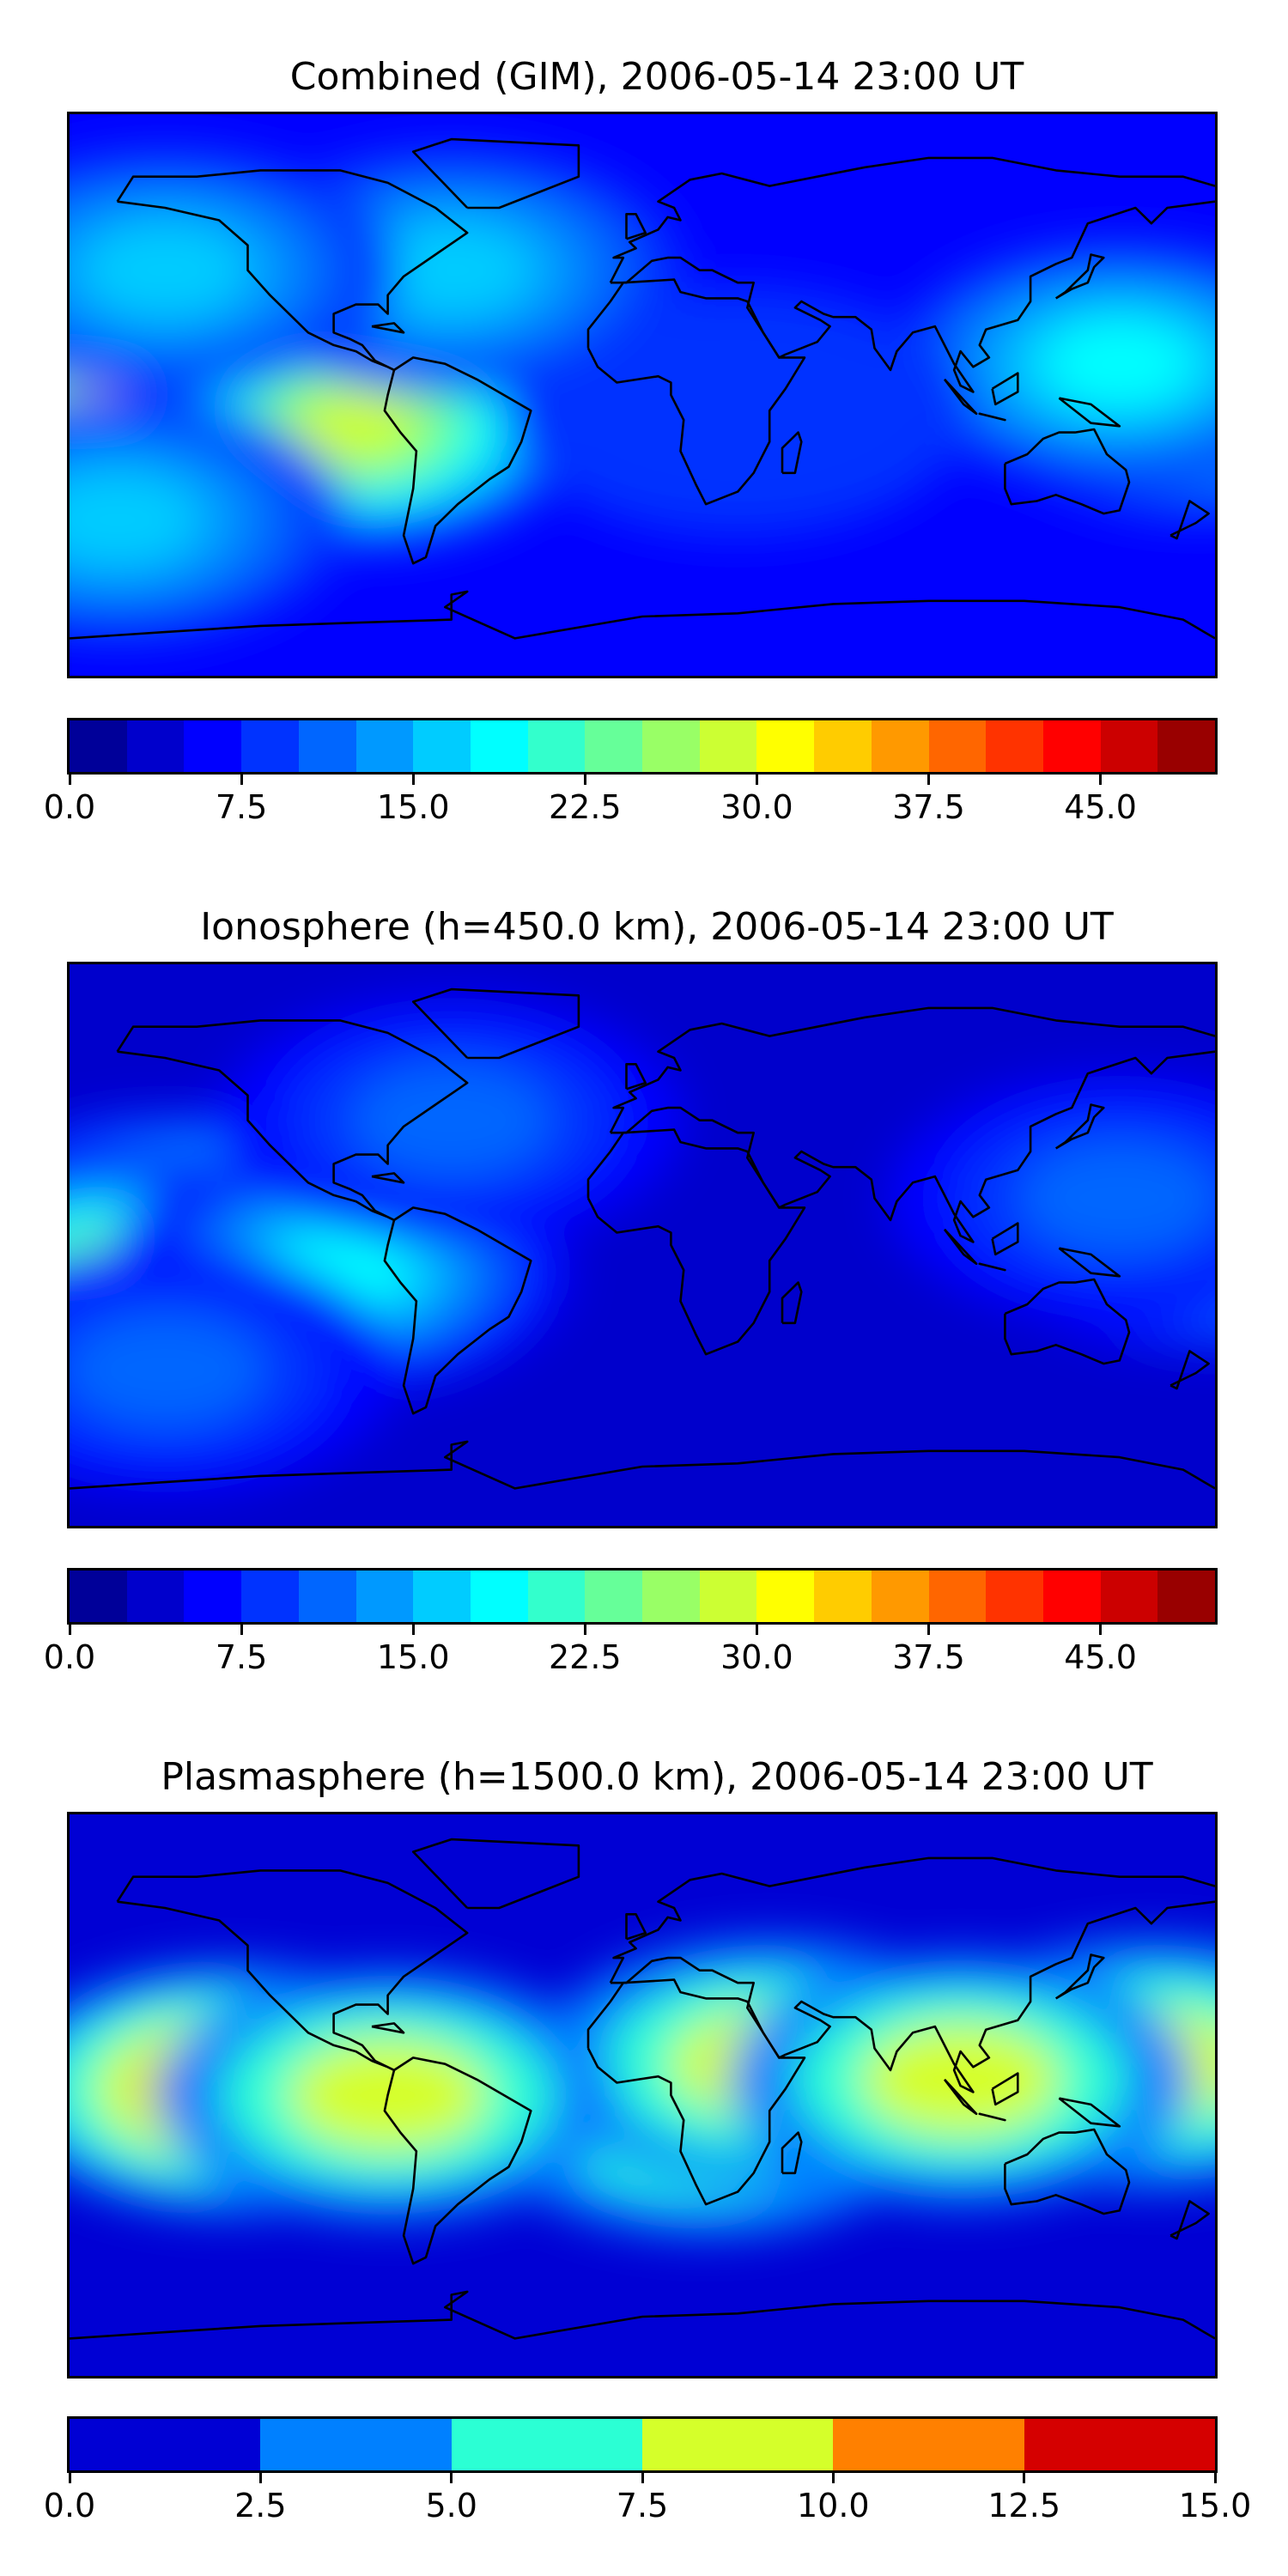 The image size is (1288, 2576). I want to click on colorbar-tick-label: 37.5, so click(929, 807).